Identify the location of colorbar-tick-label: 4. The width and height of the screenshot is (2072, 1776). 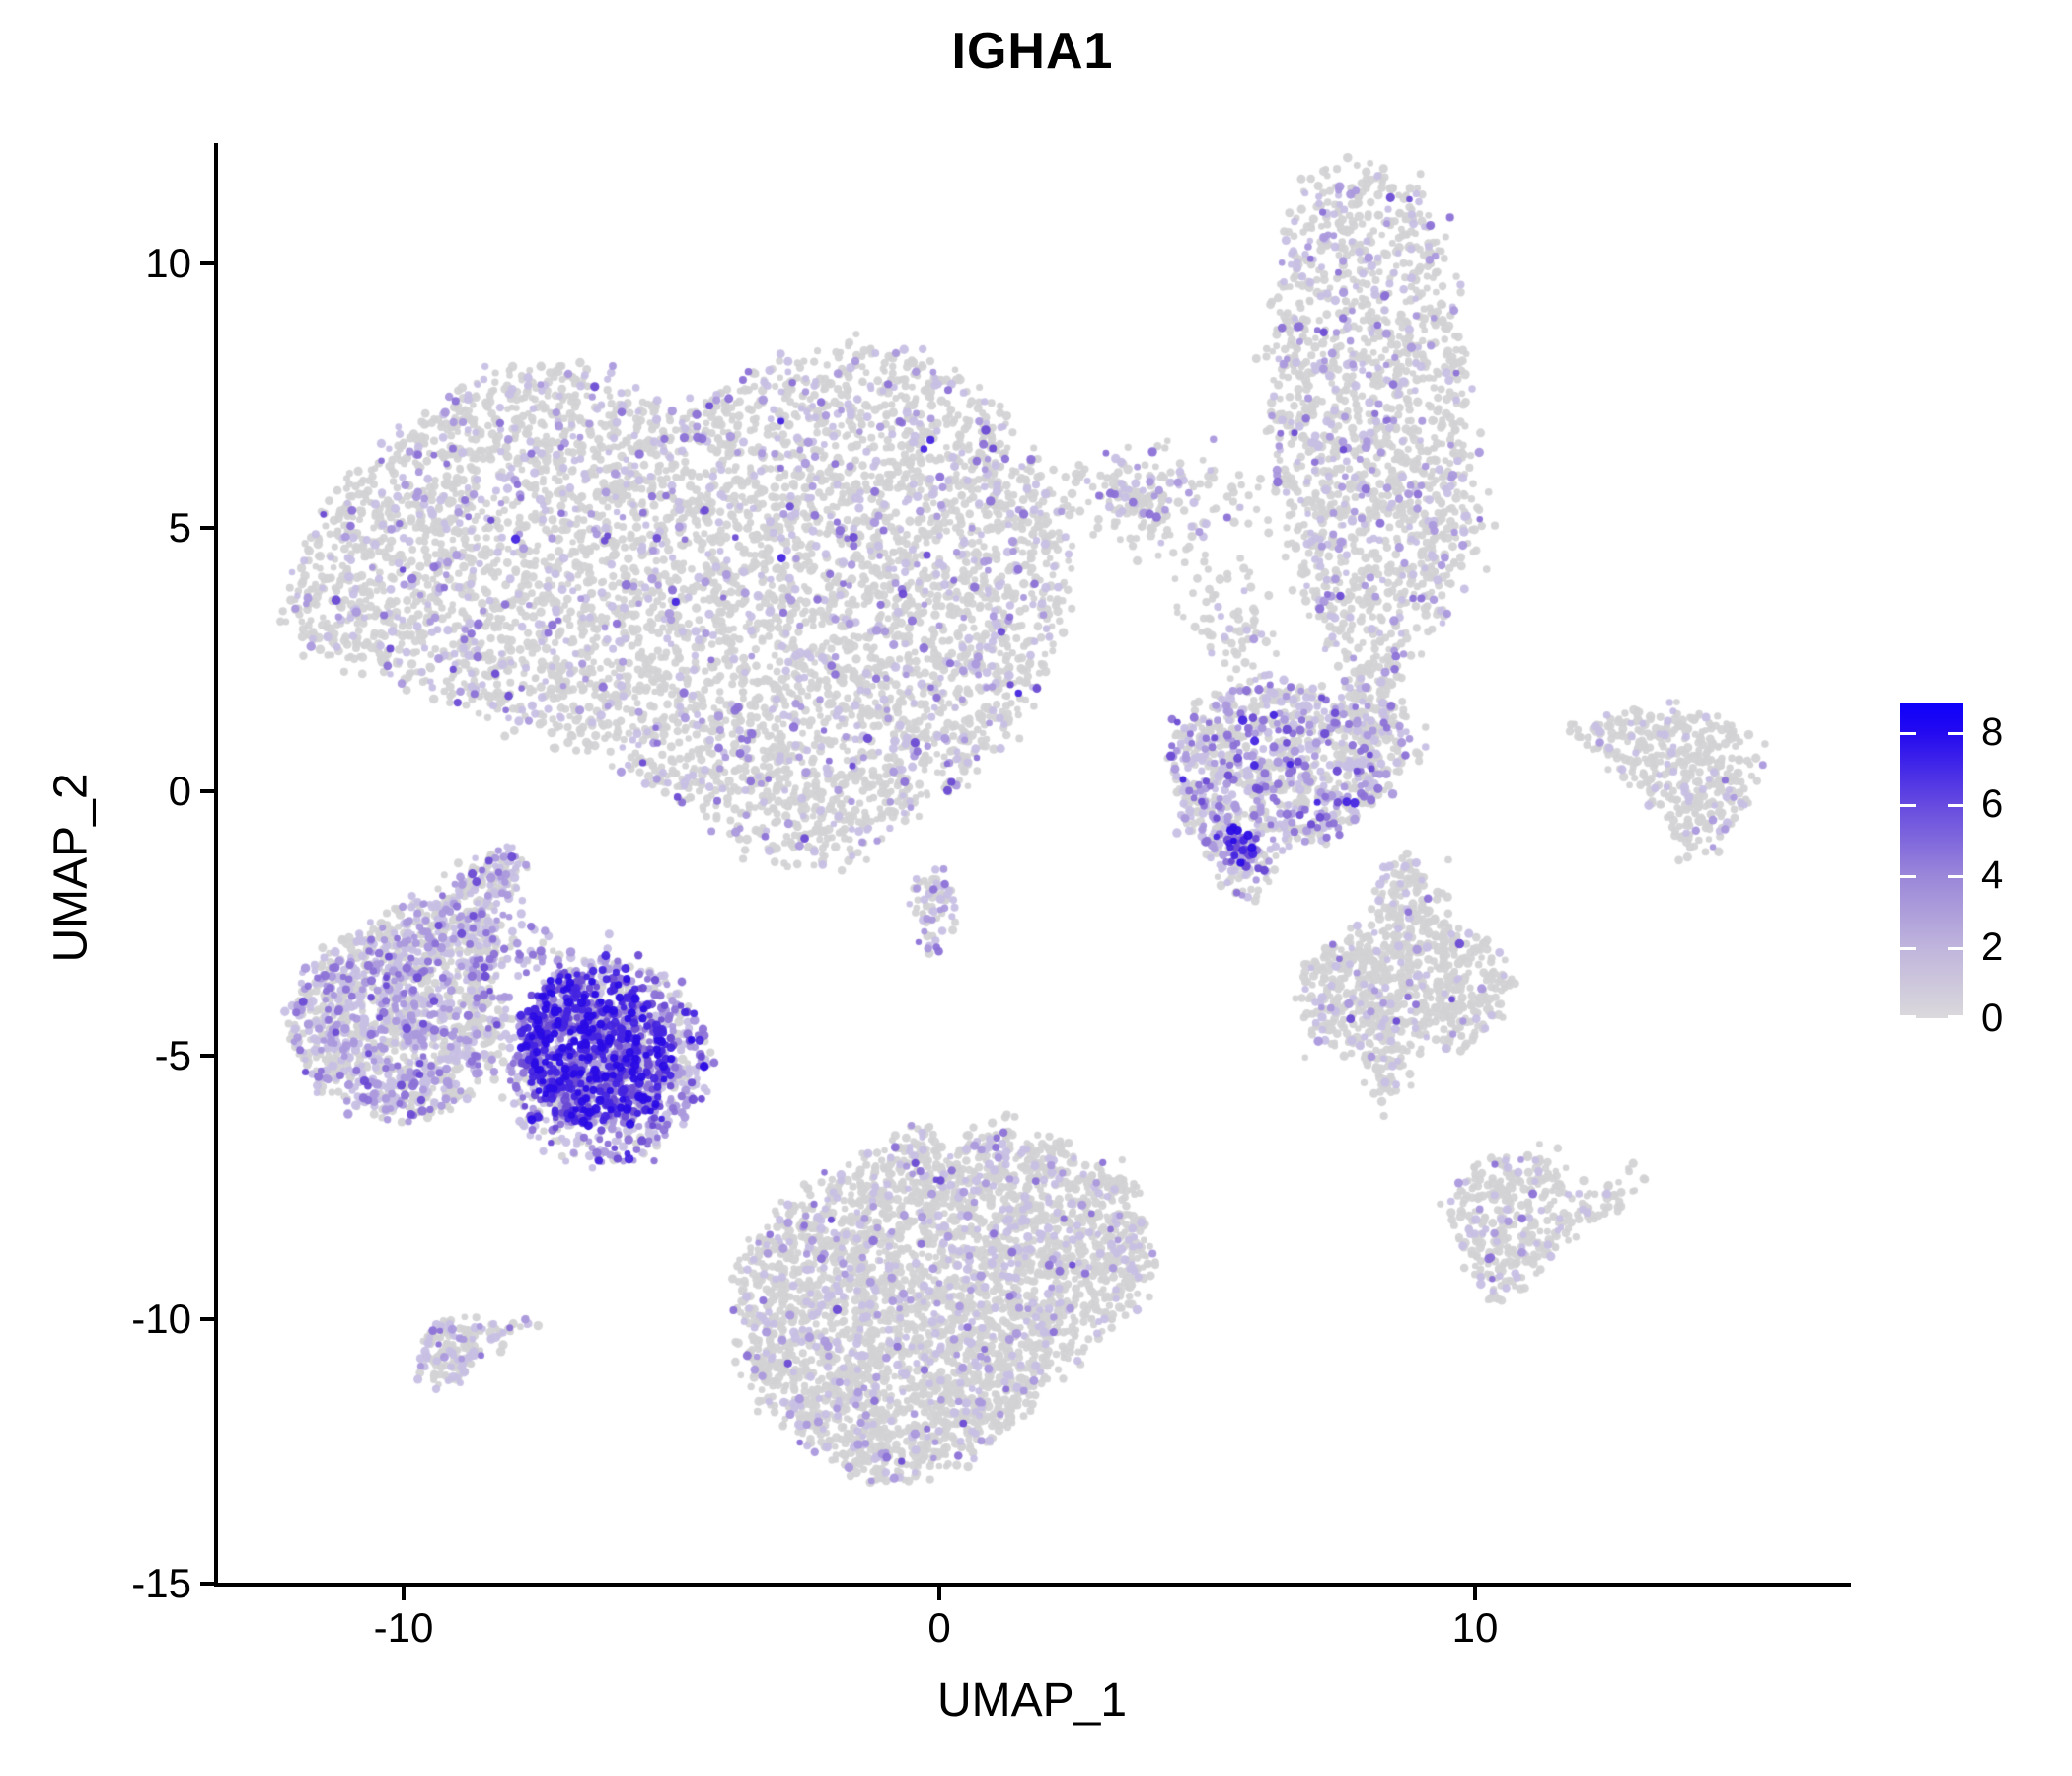
(1993, 875).